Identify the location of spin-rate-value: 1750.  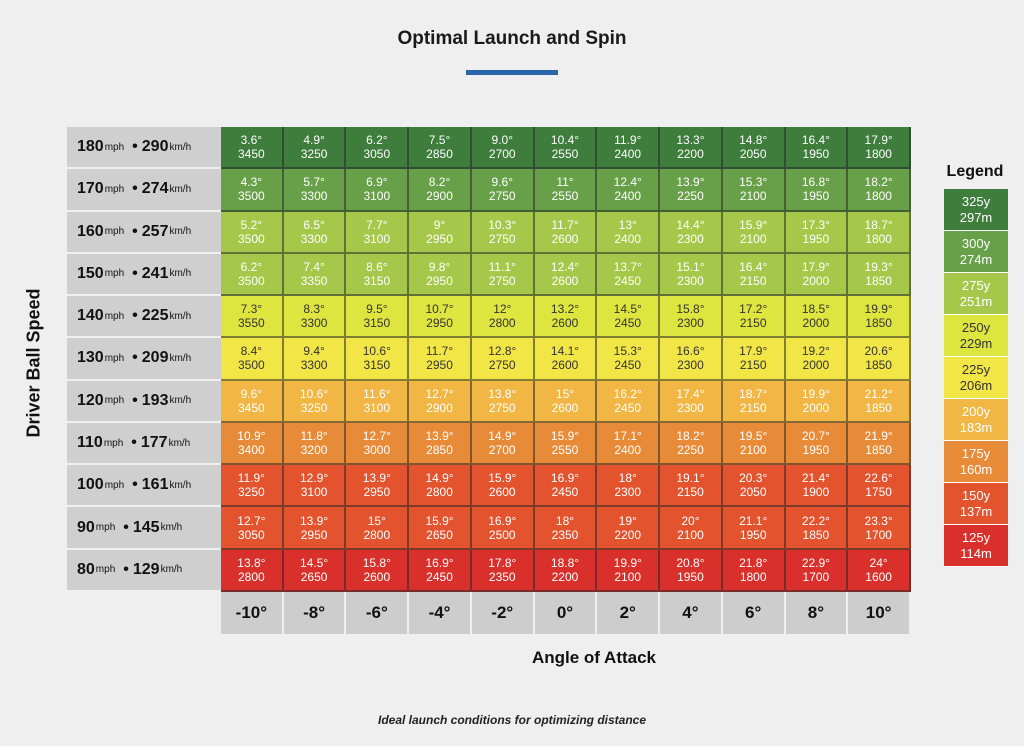
(878, 492).